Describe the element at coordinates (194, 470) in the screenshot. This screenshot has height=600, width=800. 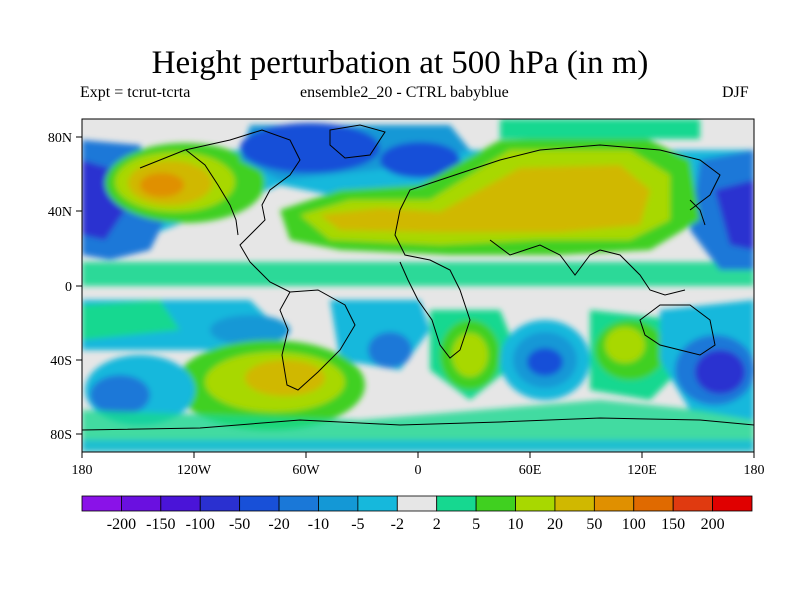
I see `lon-label: 120W` at that location.